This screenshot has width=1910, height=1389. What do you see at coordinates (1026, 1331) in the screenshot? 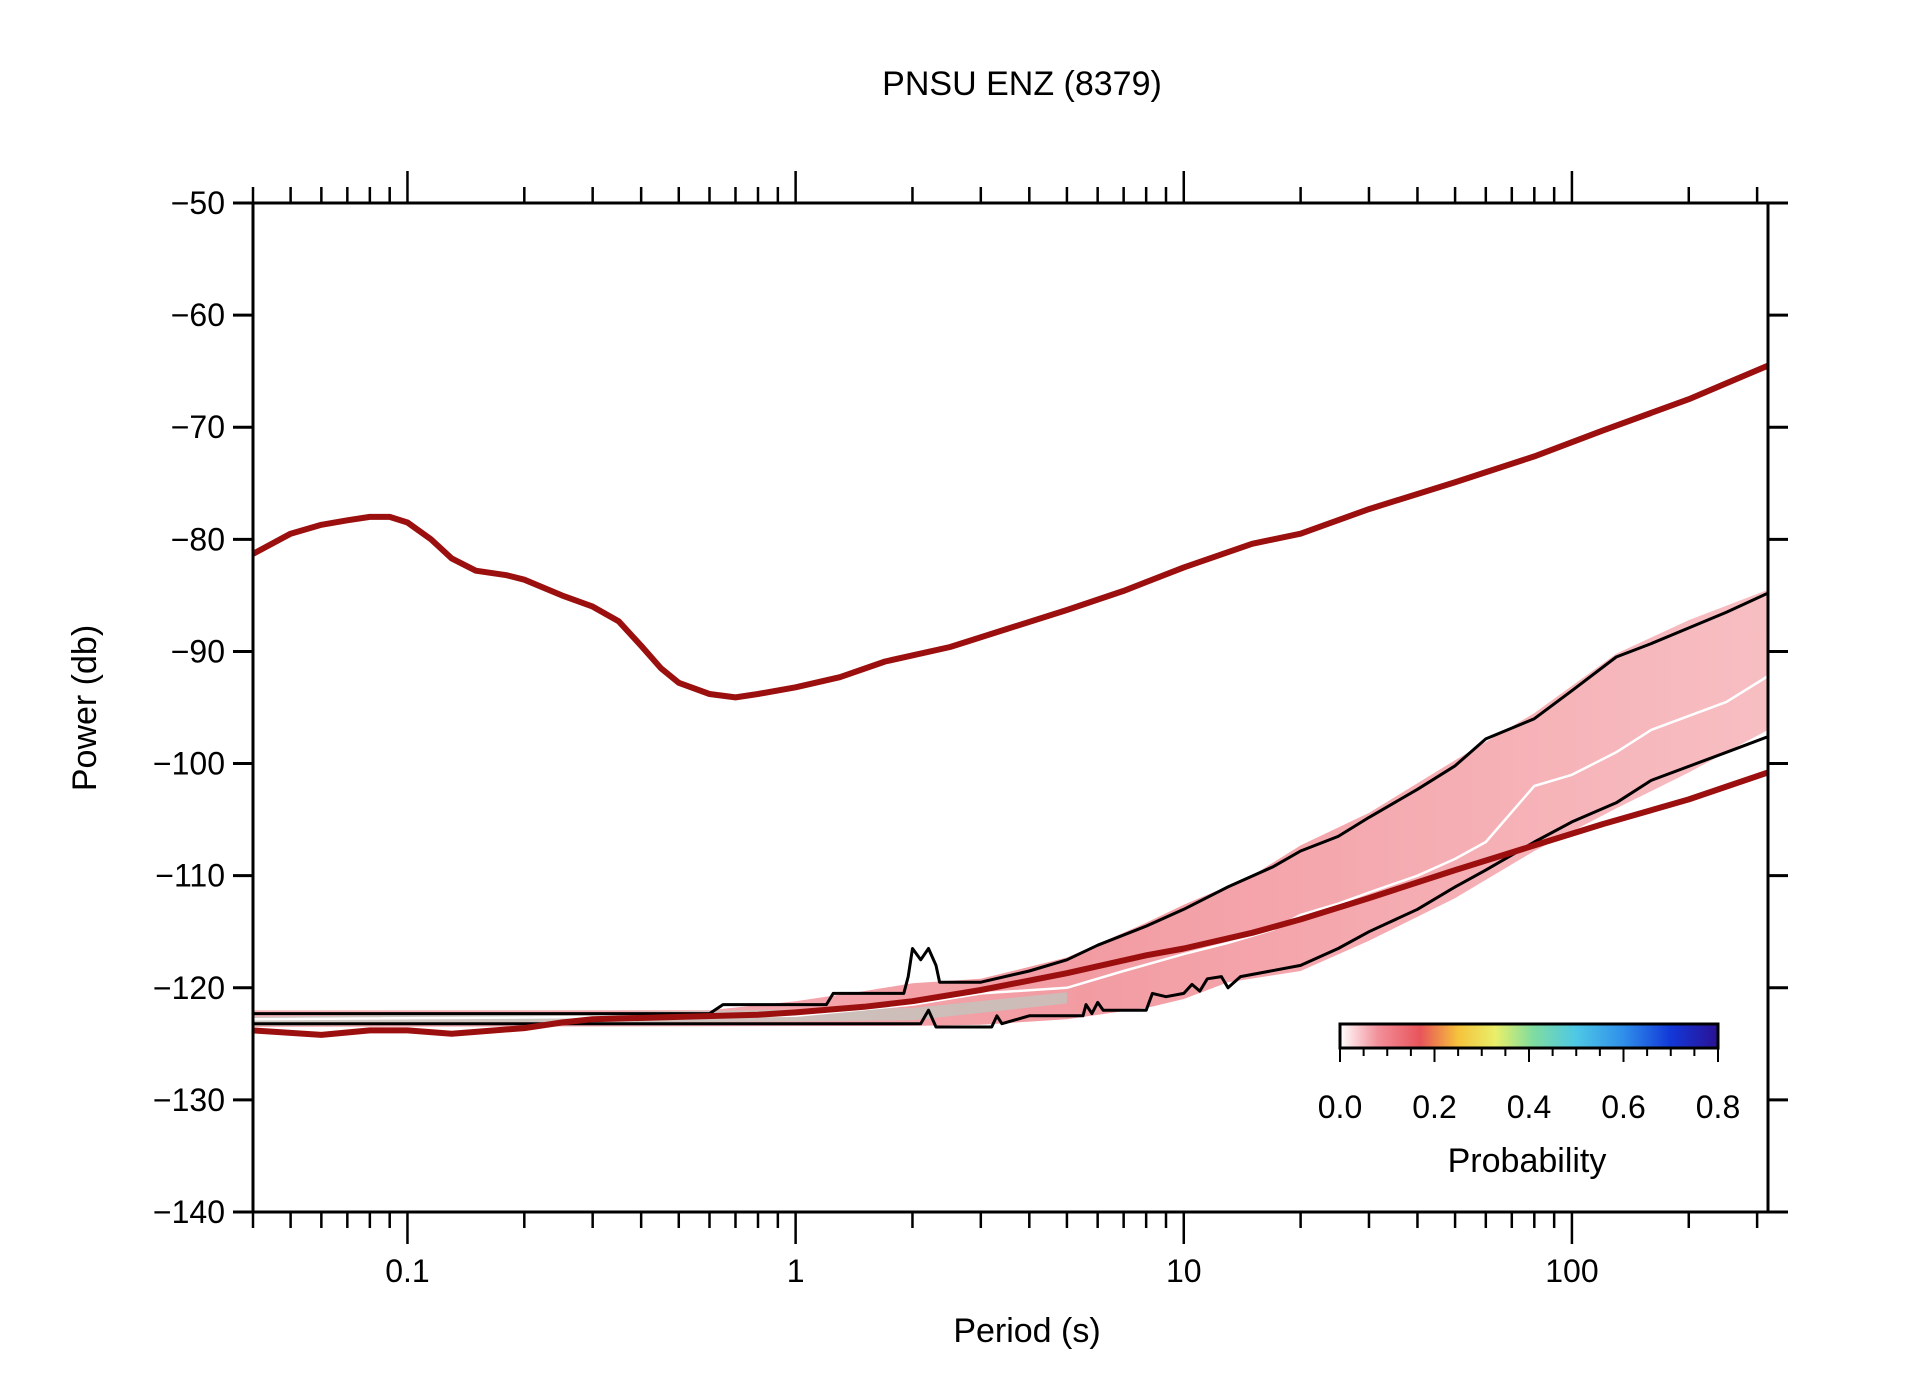
I see `x-axis-title: Period (s)` at bounding box center [1026, 1331].